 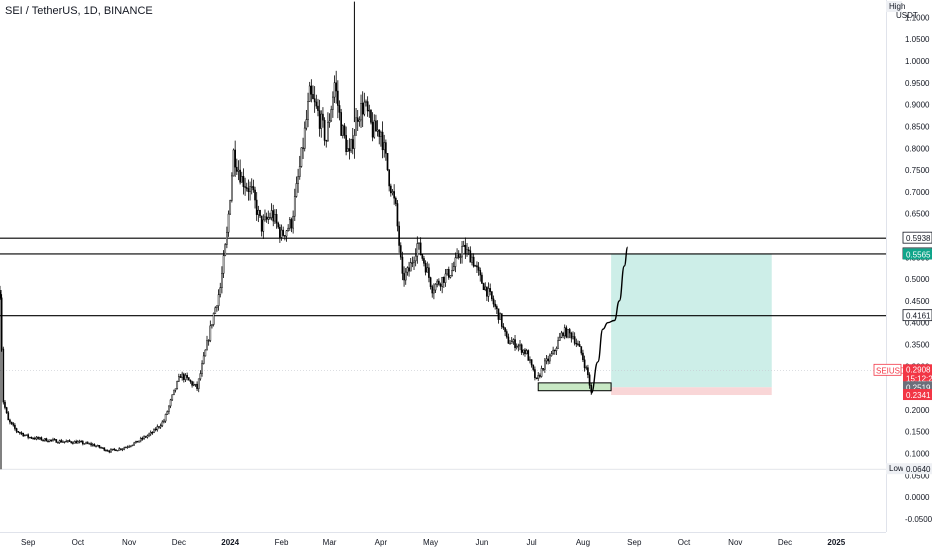 What do you see at coordinates (230, 542) in the screenshot?
I see `time-tick-label: 2024` at bounding box center [230, 542].